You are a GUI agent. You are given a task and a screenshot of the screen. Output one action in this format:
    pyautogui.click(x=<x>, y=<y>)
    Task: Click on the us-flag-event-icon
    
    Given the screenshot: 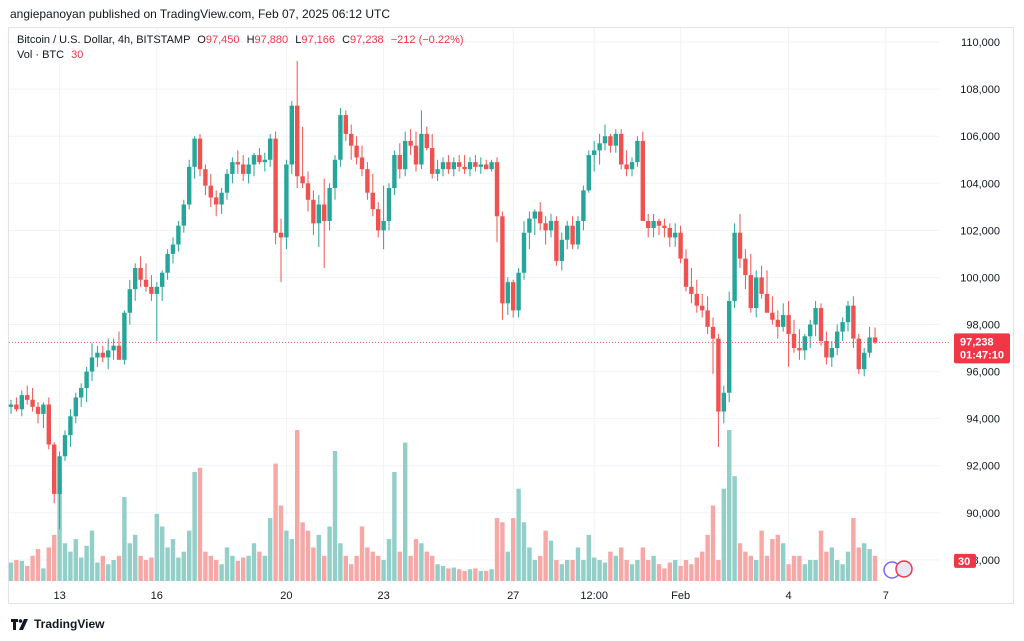 What is the action you would take?
    pyautogui.click(x=904, y=569)
    